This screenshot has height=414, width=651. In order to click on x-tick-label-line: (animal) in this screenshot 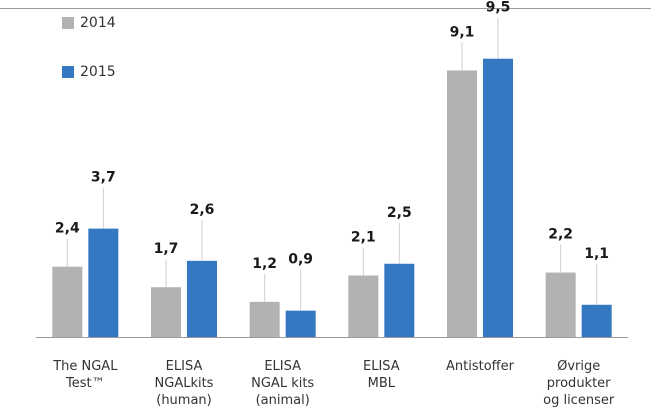, I will do `click(283, 400)`.